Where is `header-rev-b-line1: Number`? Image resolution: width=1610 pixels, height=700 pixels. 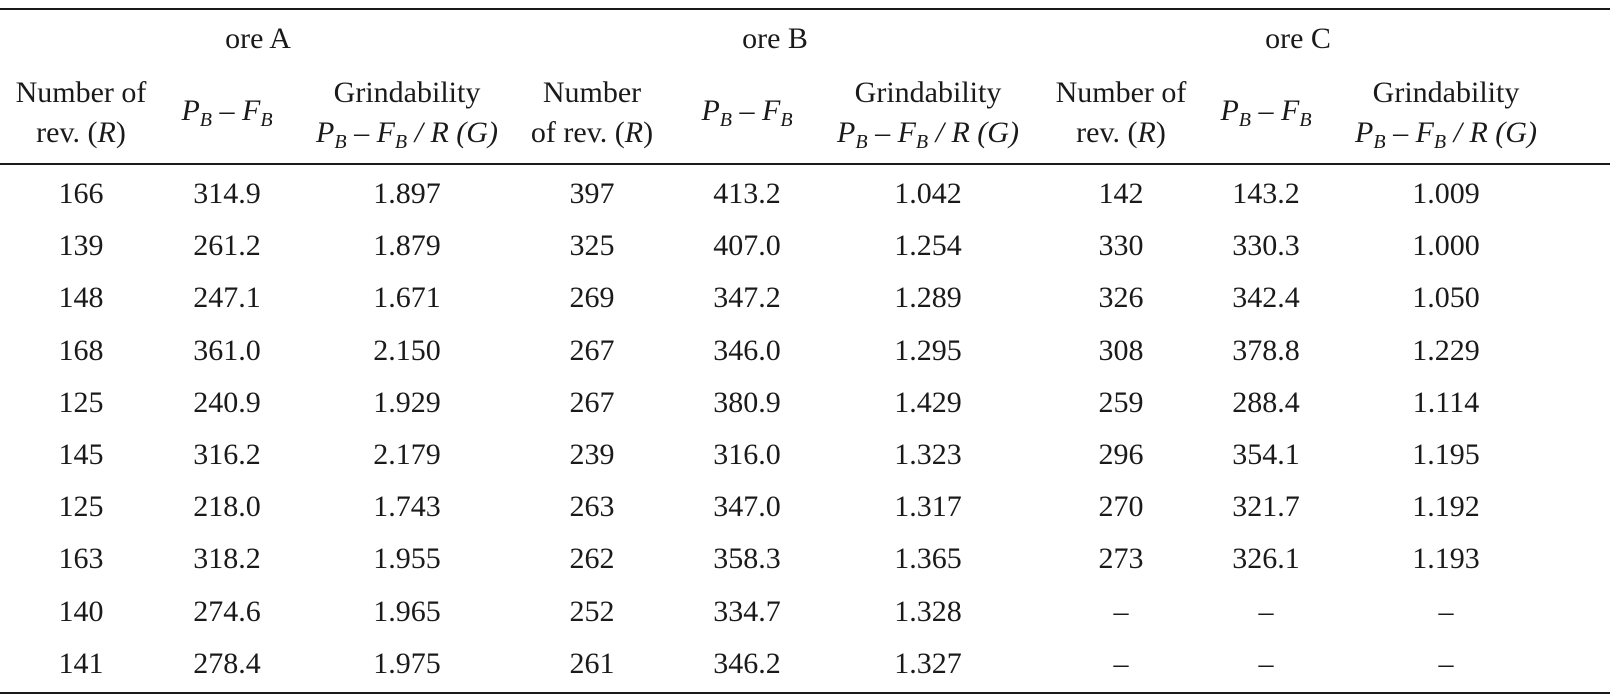 header-rev-b-line1: Number is located at coordinates (592, 92).